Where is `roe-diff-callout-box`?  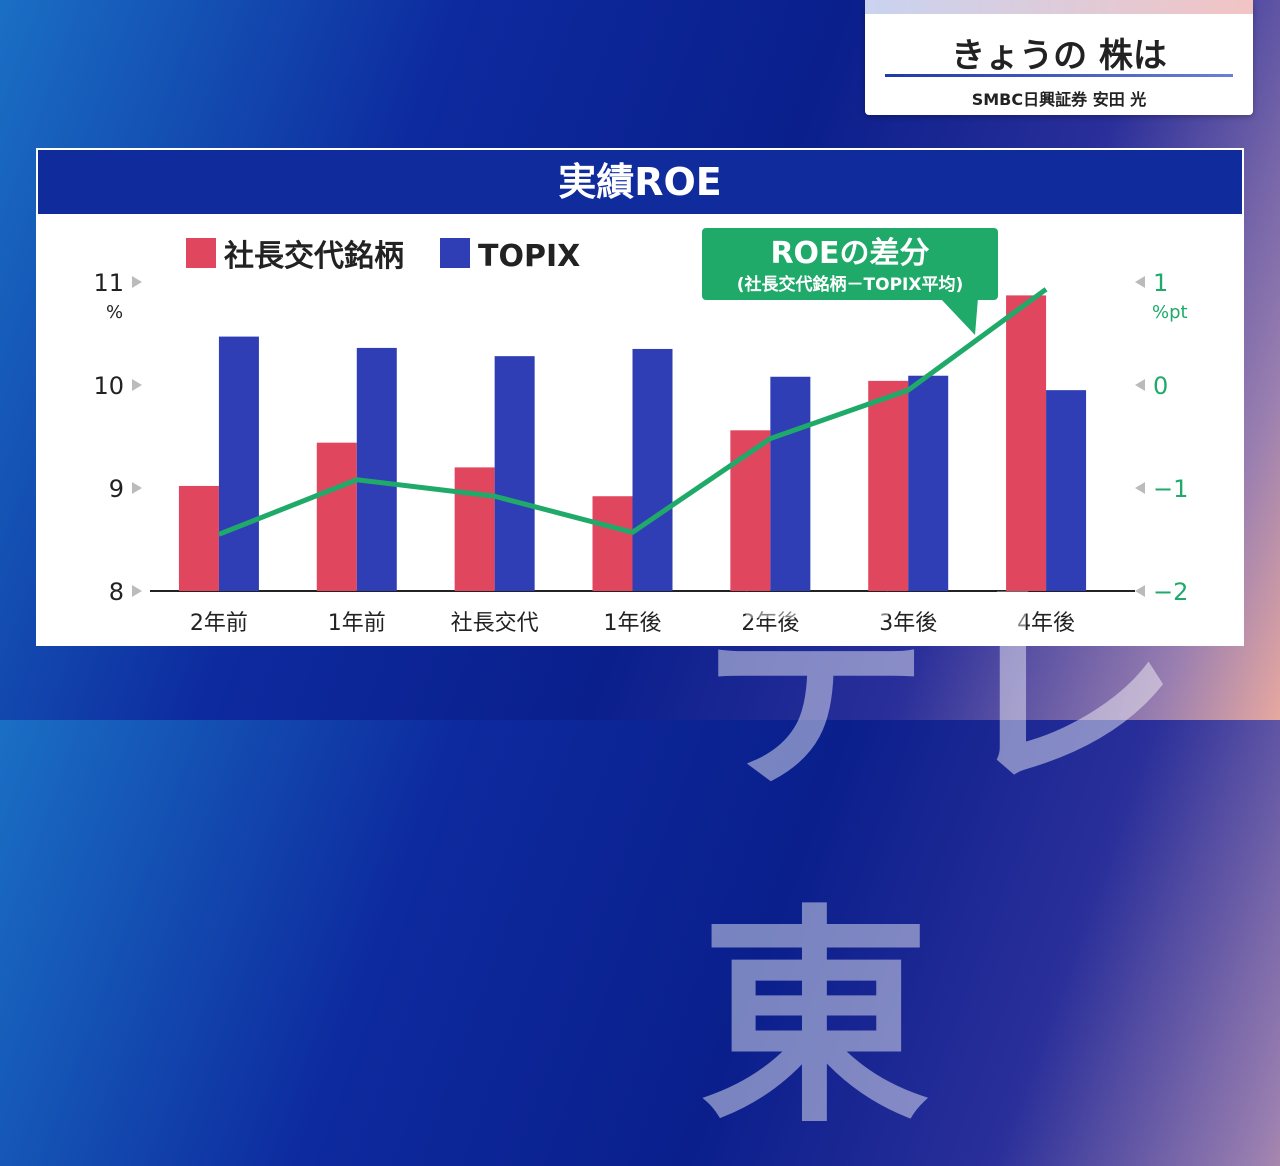
roe-diff-callout-box is located at coordinates (850, 264).